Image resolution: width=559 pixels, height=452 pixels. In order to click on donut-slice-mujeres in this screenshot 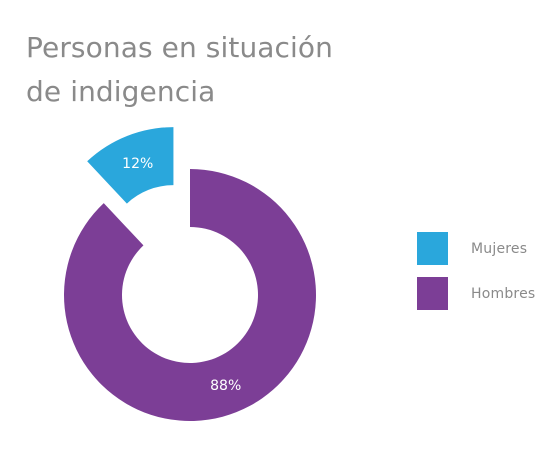, I will do `click(130, 165)`.